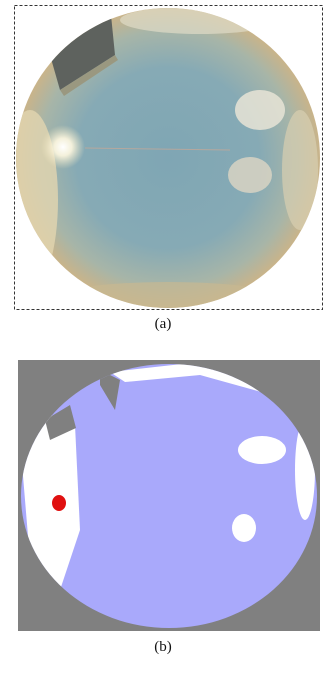 This screenshot has width=329, height=687. Describe the element at coordinates (163, 647) in the screenshot. I see `caption: (b)` at that location.